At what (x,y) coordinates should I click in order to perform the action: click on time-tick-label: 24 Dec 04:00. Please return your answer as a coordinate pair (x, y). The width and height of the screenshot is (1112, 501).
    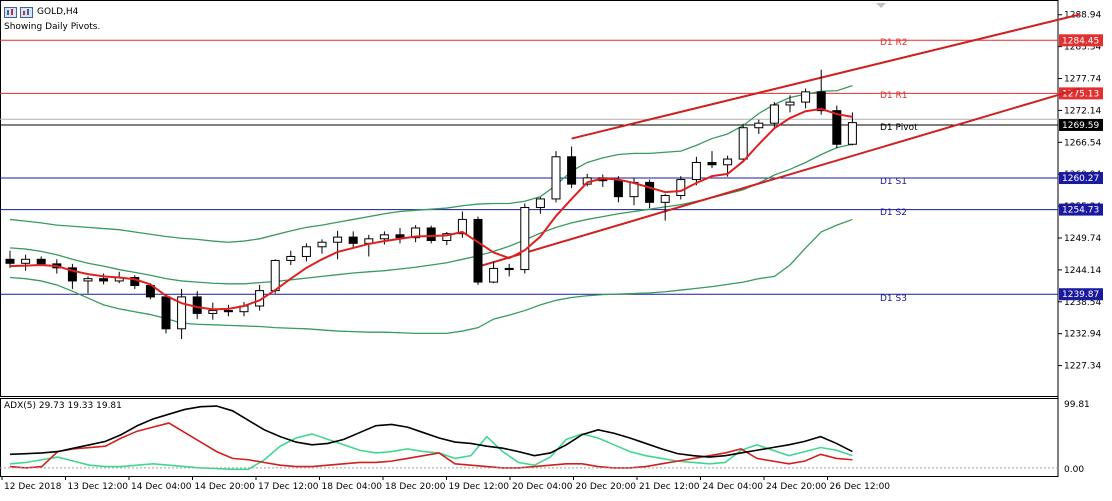
    Looking at the image, I should click on (733, 487).